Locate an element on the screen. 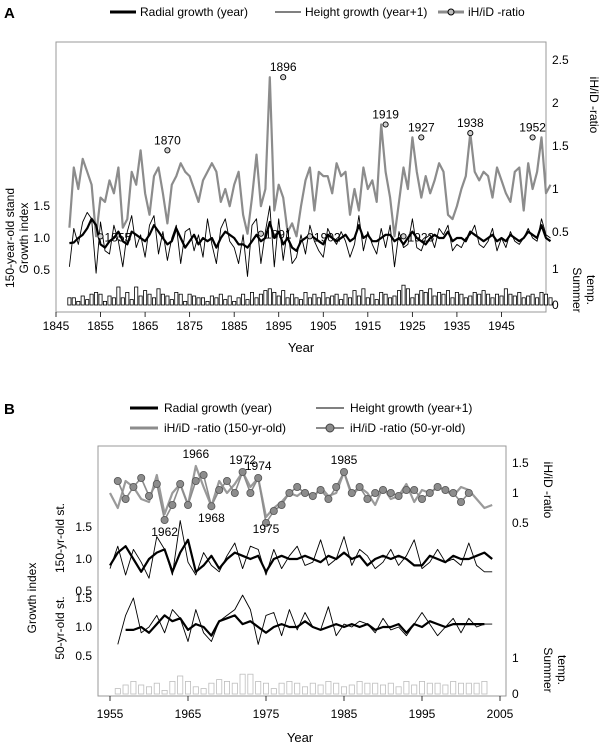 This screenshot has height=748, width=600. radial-growth-50-line is located at coordinates (305, 625).